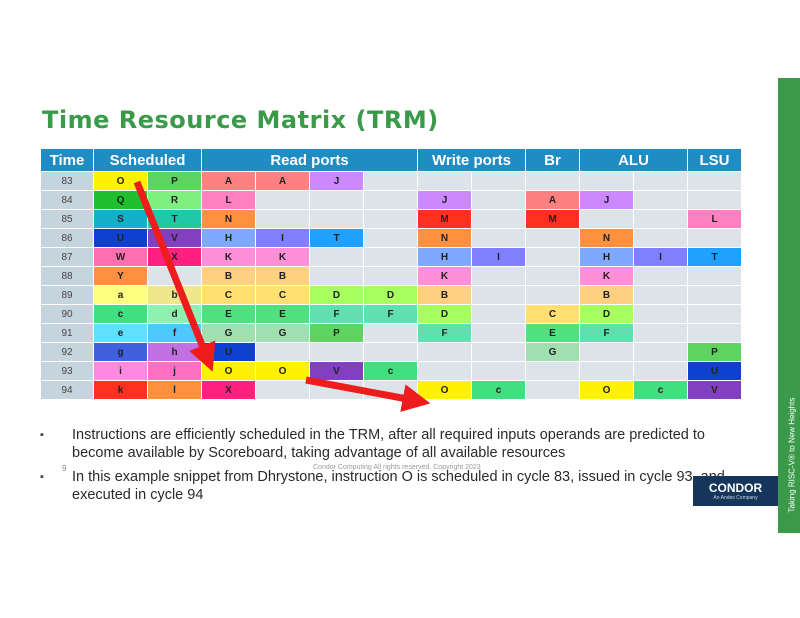  I want to click on time-cell: 92, so click(67, 352).